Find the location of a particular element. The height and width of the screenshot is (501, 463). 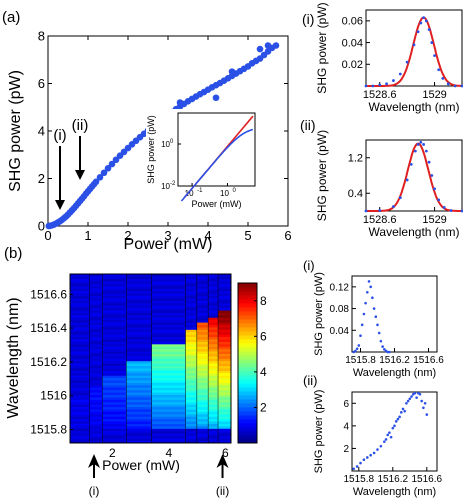

b_i-xlabel: Wavelength (nm) is located at coordinates (394, 373).